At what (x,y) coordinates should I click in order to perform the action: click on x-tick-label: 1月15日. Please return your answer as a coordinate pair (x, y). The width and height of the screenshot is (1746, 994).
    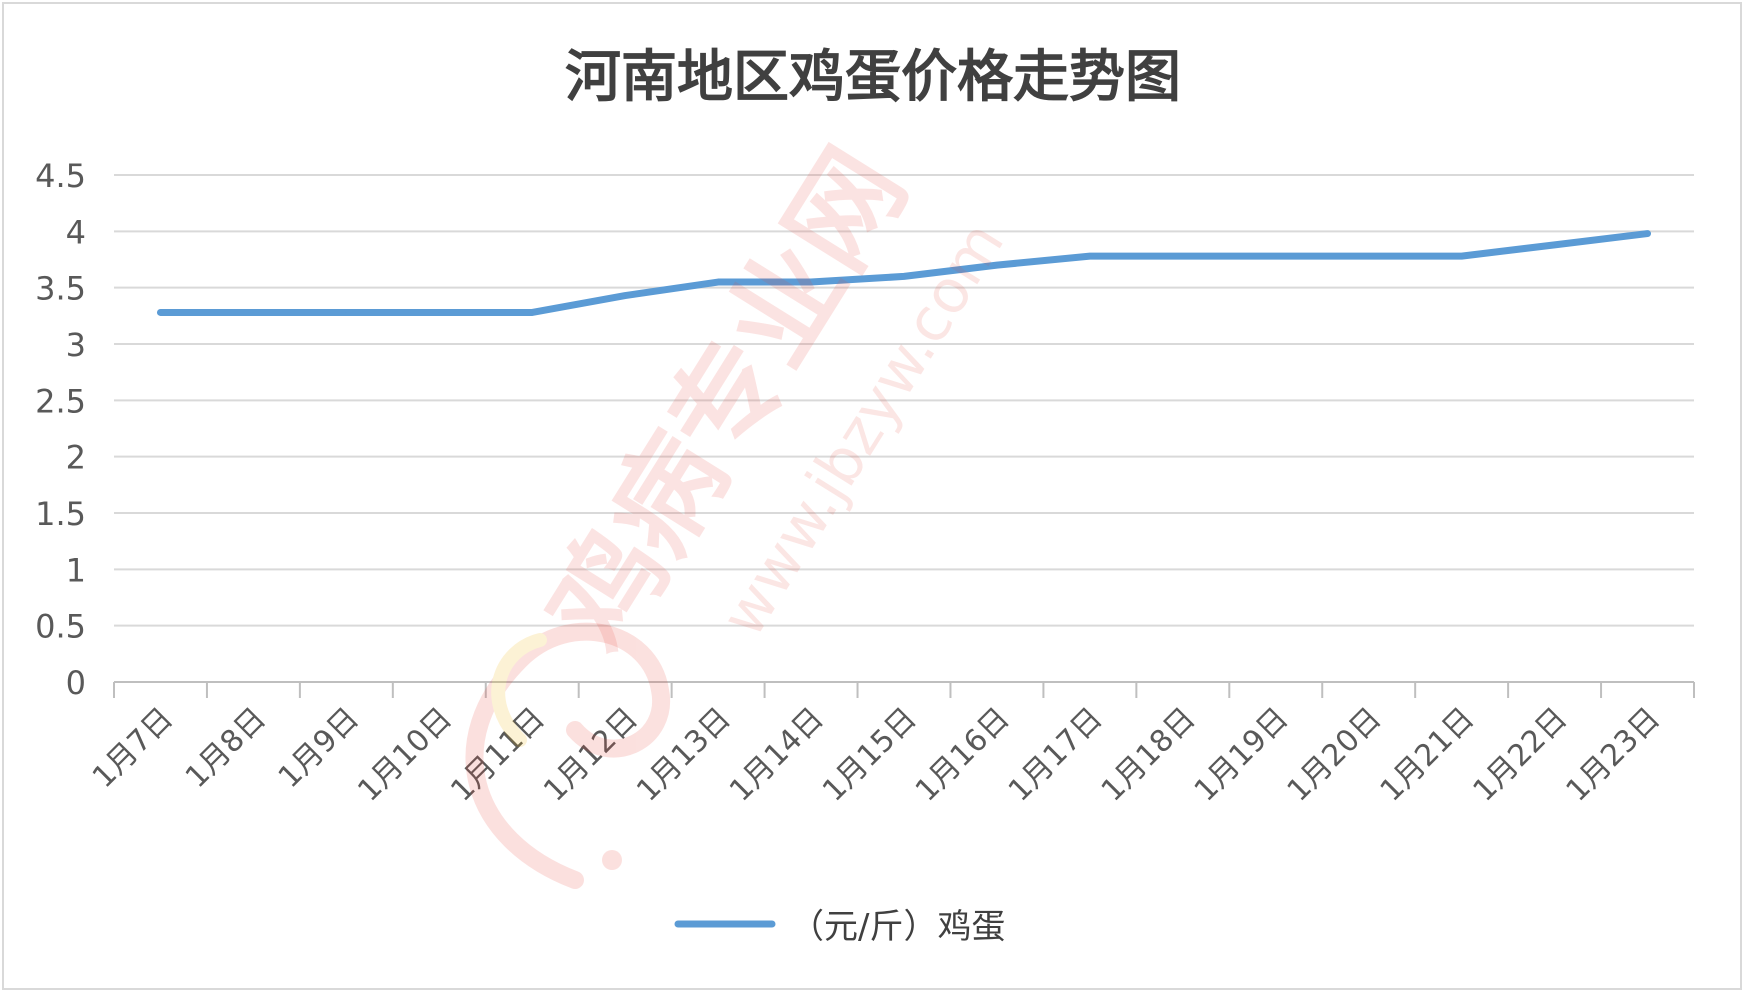
    Looking at the image, I should click on (870, 755).